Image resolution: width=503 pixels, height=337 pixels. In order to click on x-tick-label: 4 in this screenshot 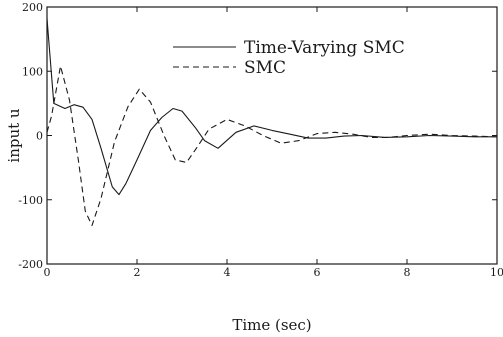, I will do `click(227, 272)`.